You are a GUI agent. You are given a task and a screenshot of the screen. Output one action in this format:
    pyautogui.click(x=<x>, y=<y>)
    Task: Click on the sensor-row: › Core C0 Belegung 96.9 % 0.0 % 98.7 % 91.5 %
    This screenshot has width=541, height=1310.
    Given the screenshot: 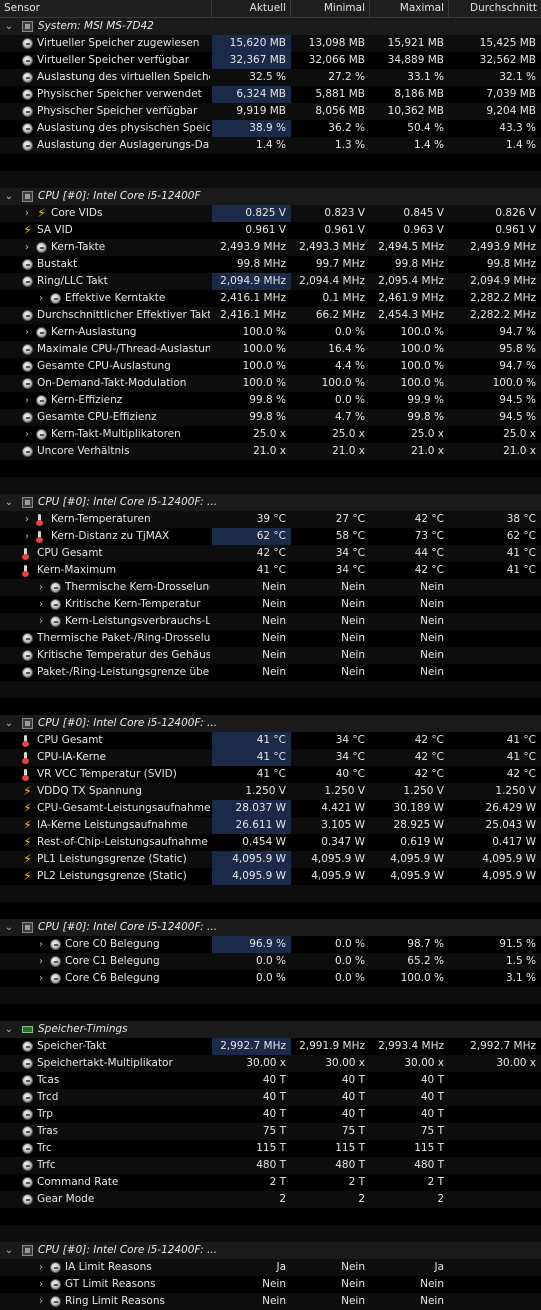 What is the action you would take?
    pyautogui.click(x=270, y=944)
    